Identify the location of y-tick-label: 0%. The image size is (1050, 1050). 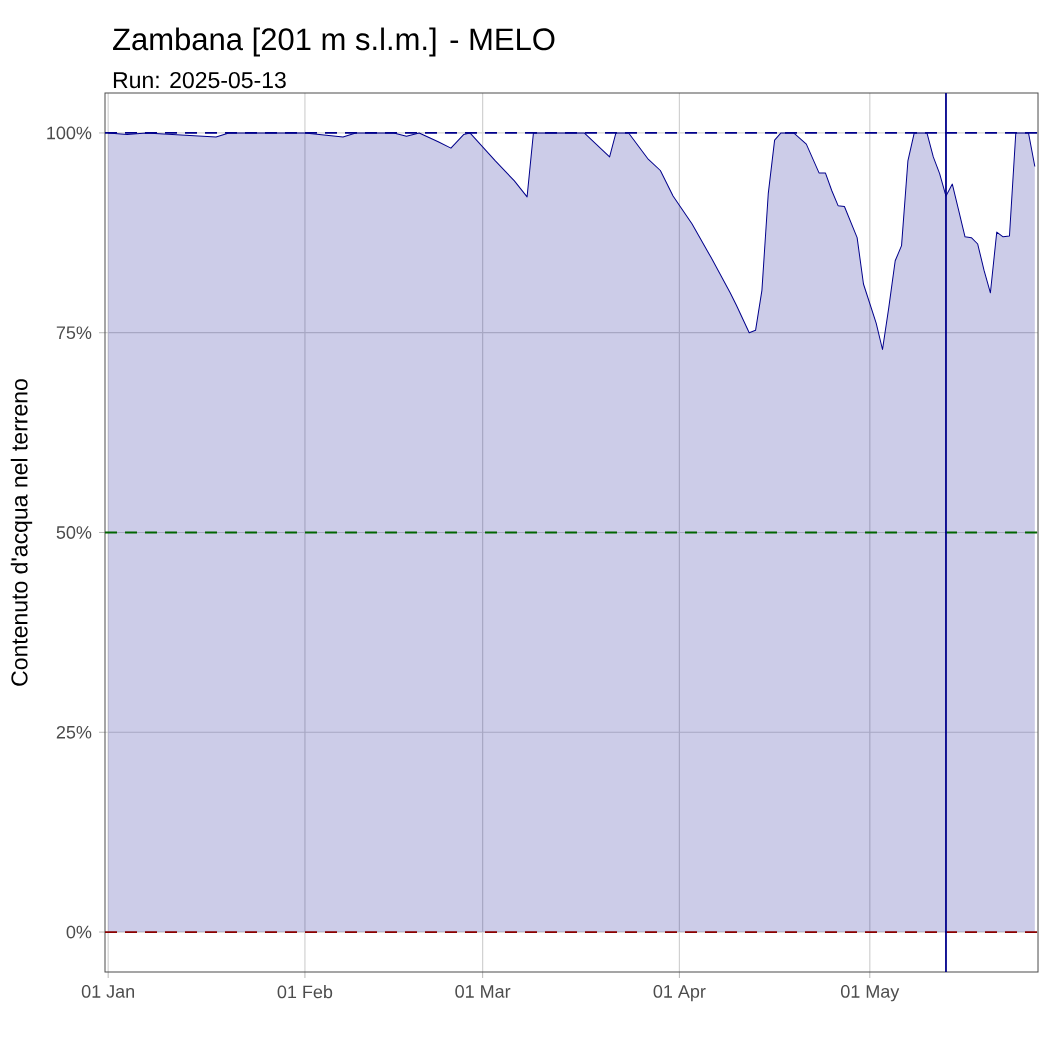
(79, 932).